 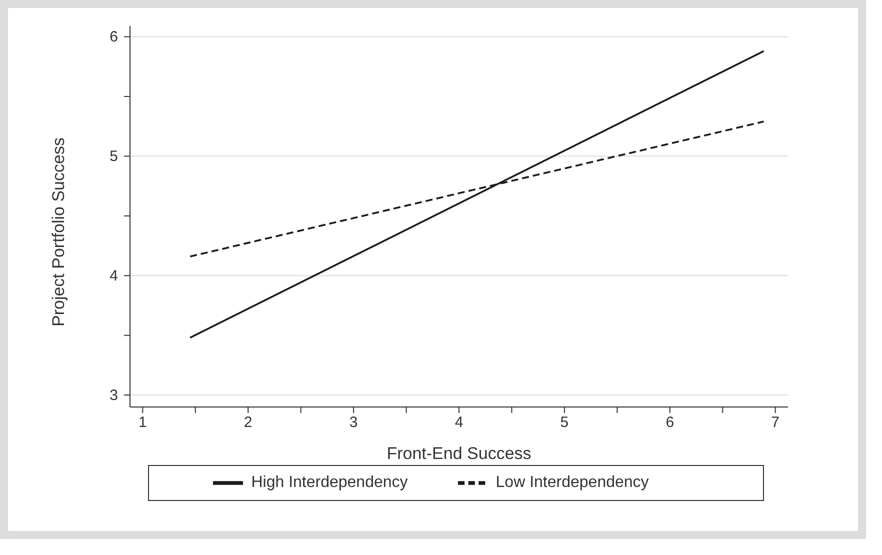 What do you see at coordinates (114, 157) in the screenshot?
I see `y-tick-label: 5` at bounding box center [114, 157].